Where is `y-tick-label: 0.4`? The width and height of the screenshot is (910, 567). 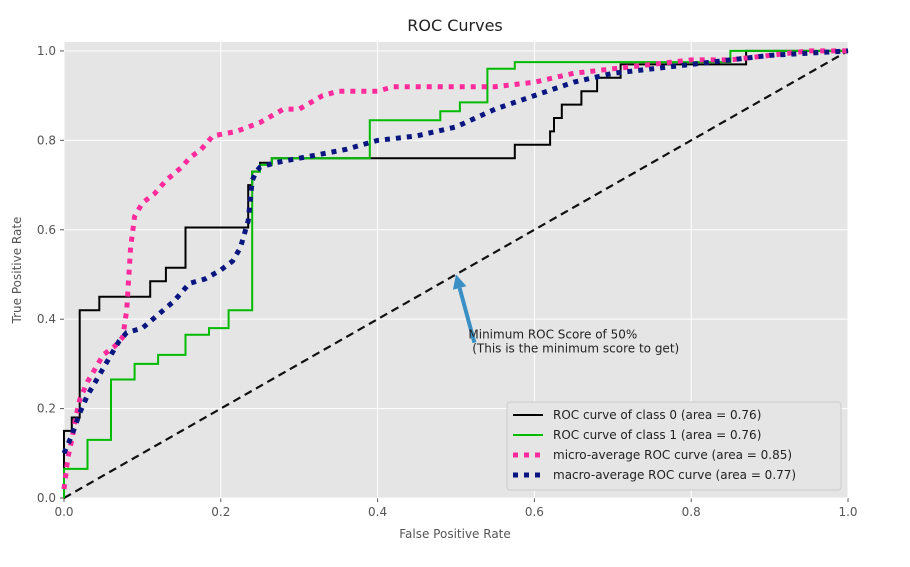
y-tick-label: 0.4 is located at coordinates (46, 319).